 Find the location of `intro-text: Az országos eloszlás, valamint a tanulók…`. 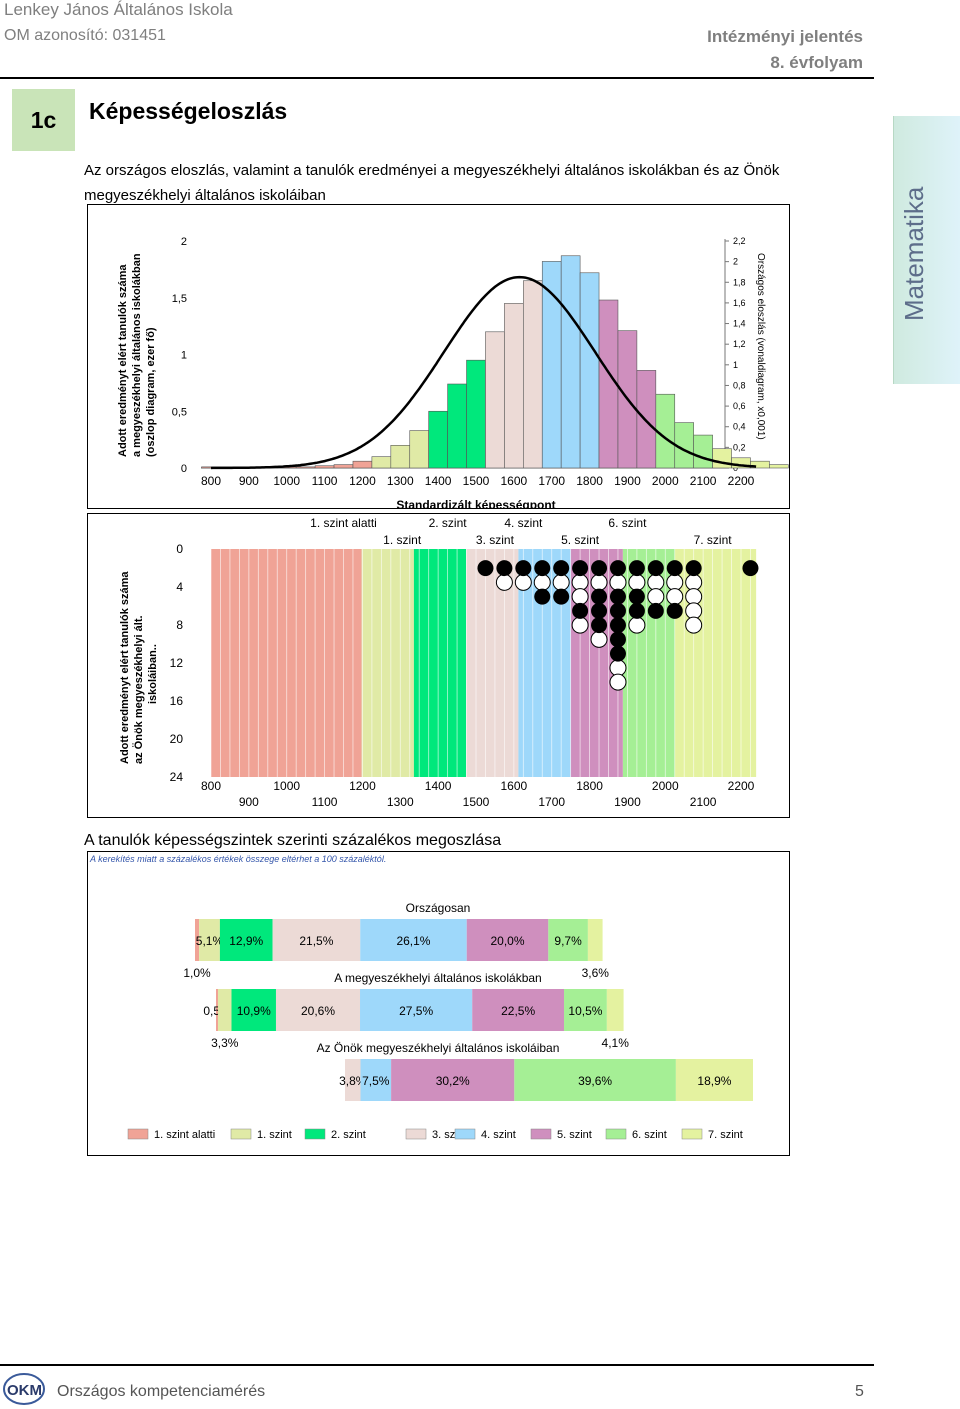

intro-text: Az országos eloszlás, valamint a tanulók… is located at coordinates (432, 183).